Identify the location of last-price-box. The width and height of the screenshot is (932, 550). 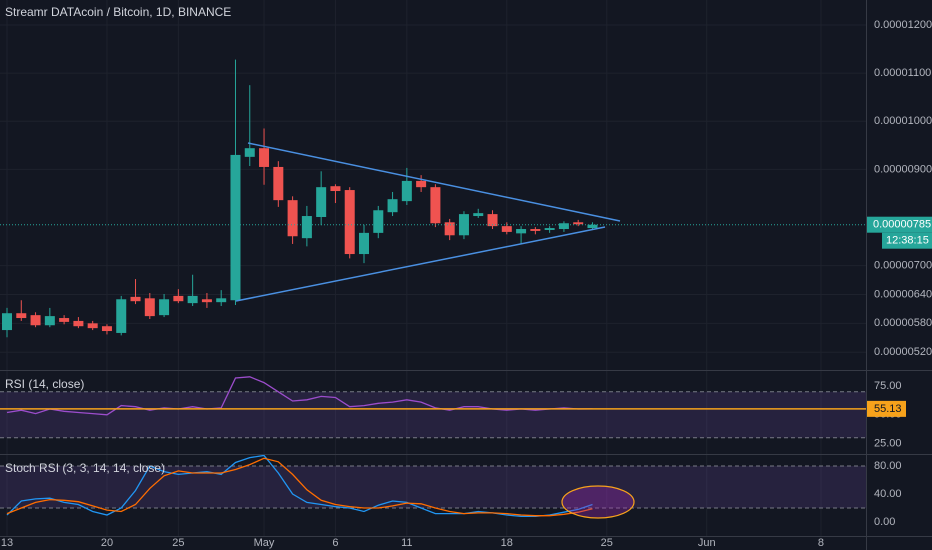
(899, 224).